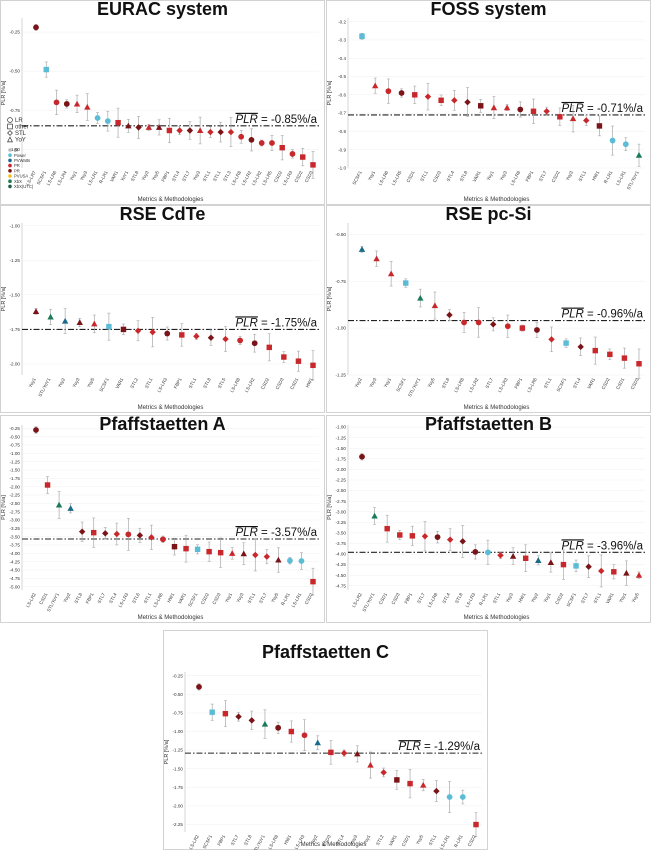  I want to click on y-tick-label: -0.4, so click(342, 58).